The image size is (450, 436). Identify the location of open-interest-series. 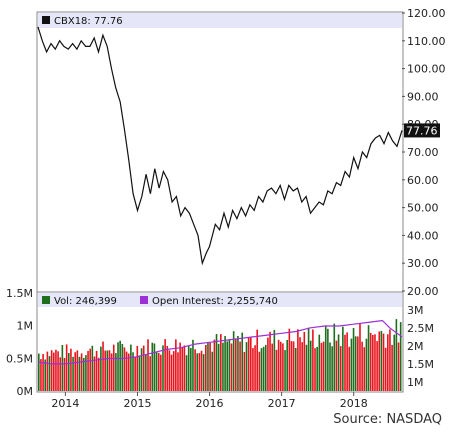
(220, 342).